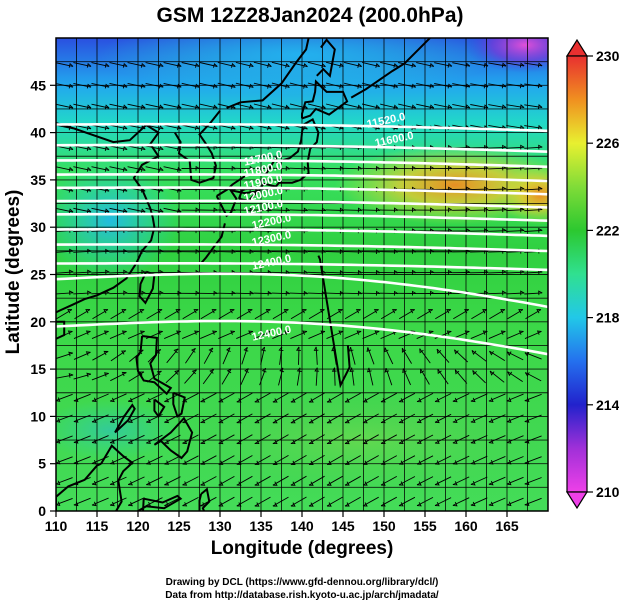 The width and height of the screenshot is (619, 605). What do you see at coordinates (38, 133) in the screenshot?
I see `y-tick-label: 40` at bounding box center [38, 133].